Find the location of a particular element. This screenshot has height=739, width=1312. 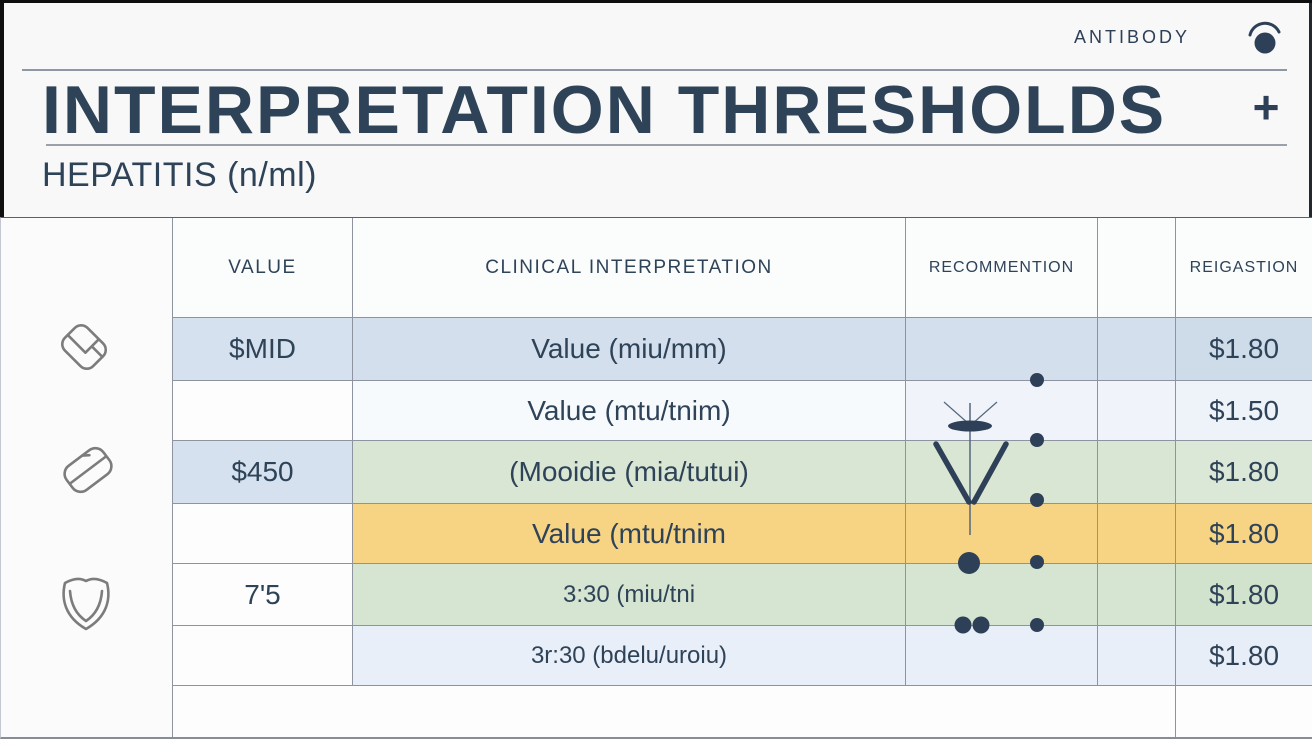

brand-label: ANTIBODY is located at coordinates (1131, 37).